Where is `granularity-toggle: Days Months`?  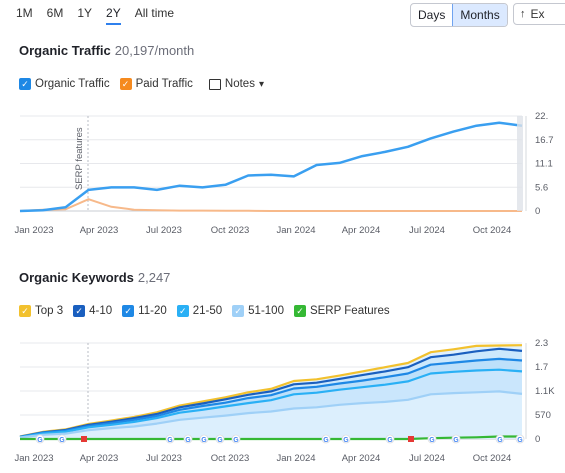
granularity-toggle: Days Months is located at coordinates (459, 15).